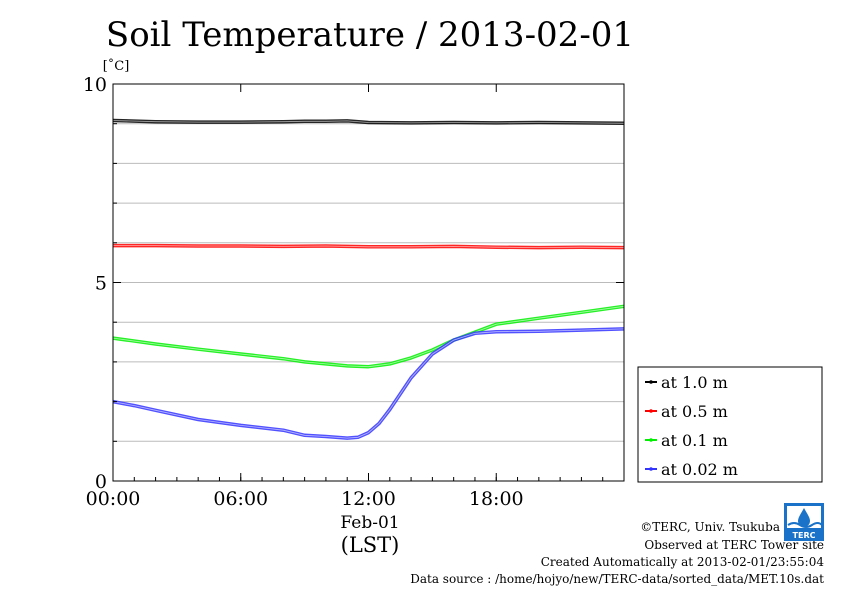 Image resolution: width=842 pixels, height=595 pixels. I want to click on legend-label: at 0.1 m, so click(694, 440).